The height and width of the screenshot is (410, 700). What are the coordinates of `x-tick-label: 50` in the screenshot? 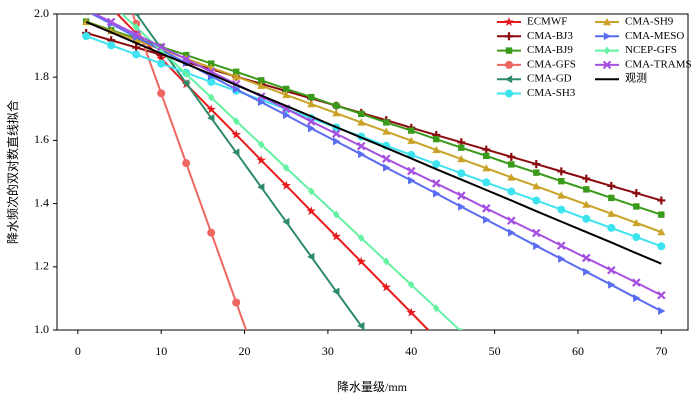 It's located at (495, 351).